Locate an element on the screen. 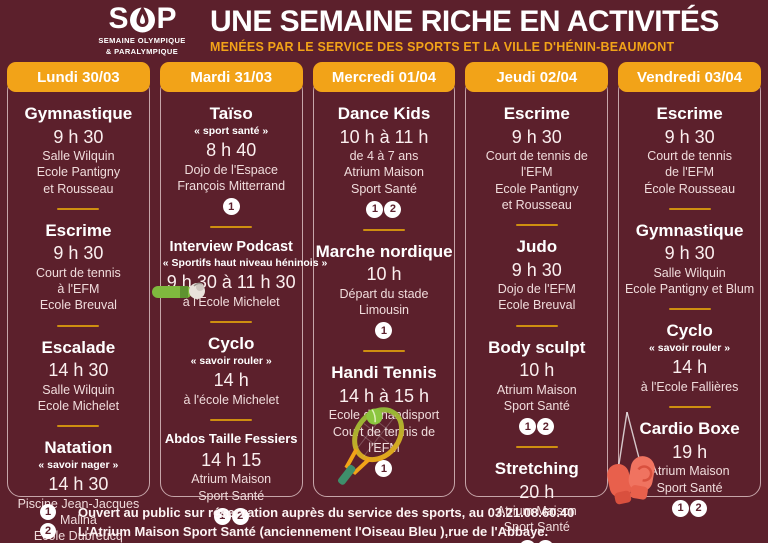  activity-detail: de 4 à 7 ans is located at coordinates (384, 156).